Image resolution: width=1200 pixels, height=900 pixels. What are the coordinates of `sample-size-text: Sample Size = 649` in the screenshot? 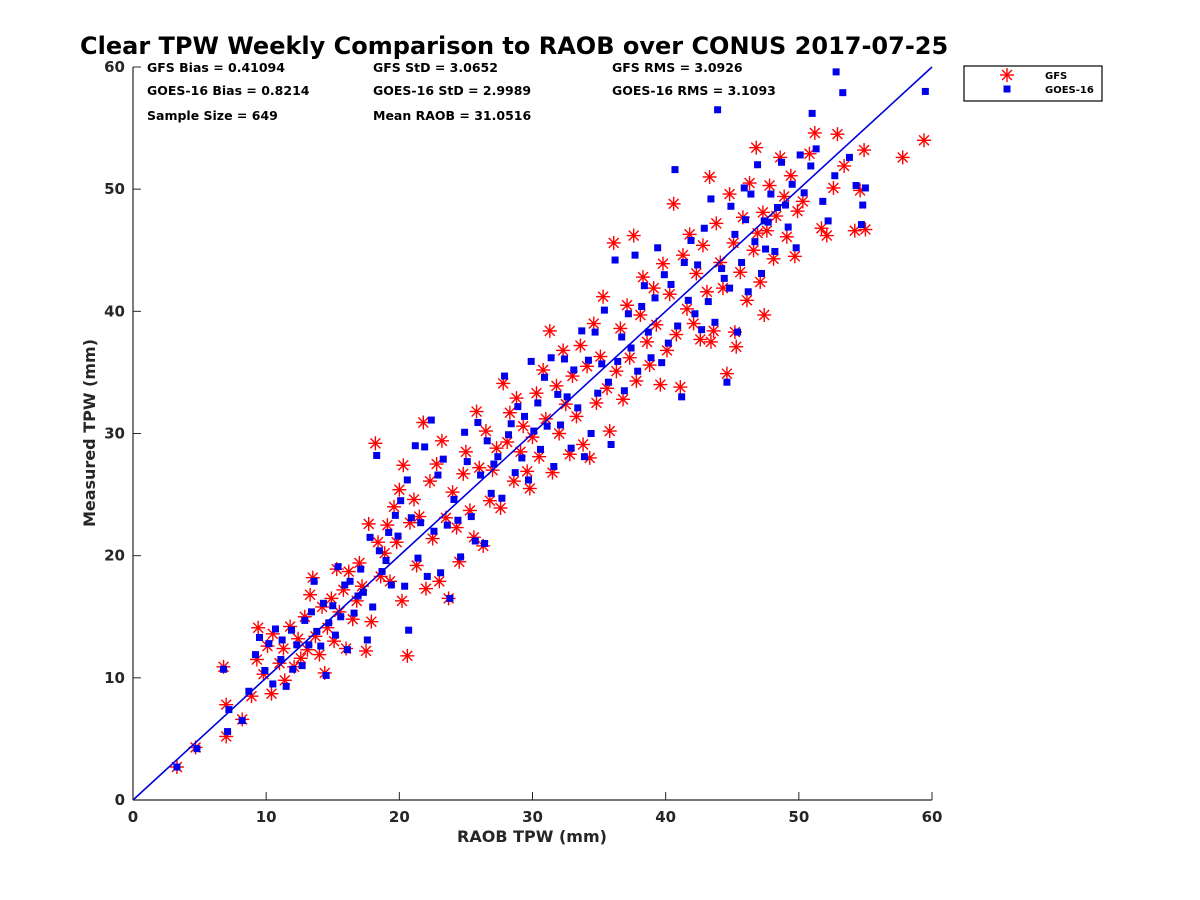 It's located at (212, 115).